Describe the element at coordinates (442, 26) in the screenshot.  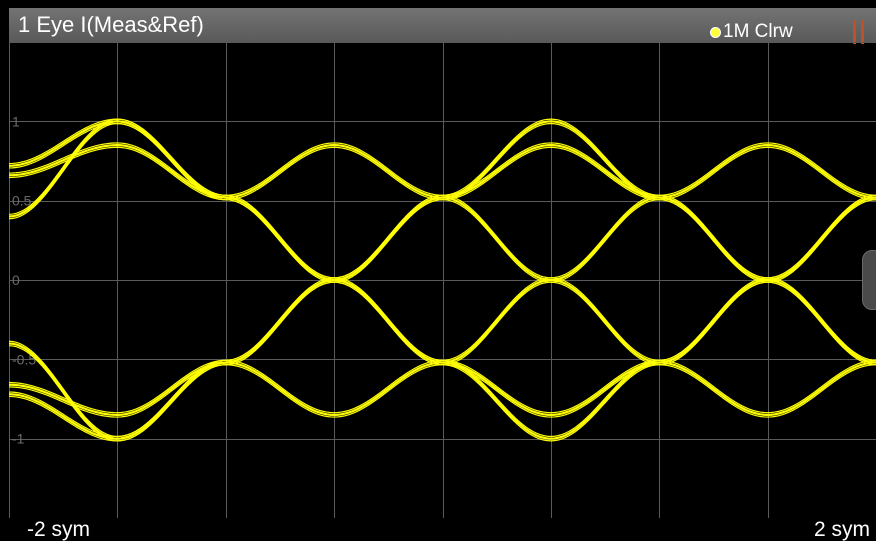
I see `window-title-bar: 1 Eye I(Meas&Ref) 1M Clrw` at that location.